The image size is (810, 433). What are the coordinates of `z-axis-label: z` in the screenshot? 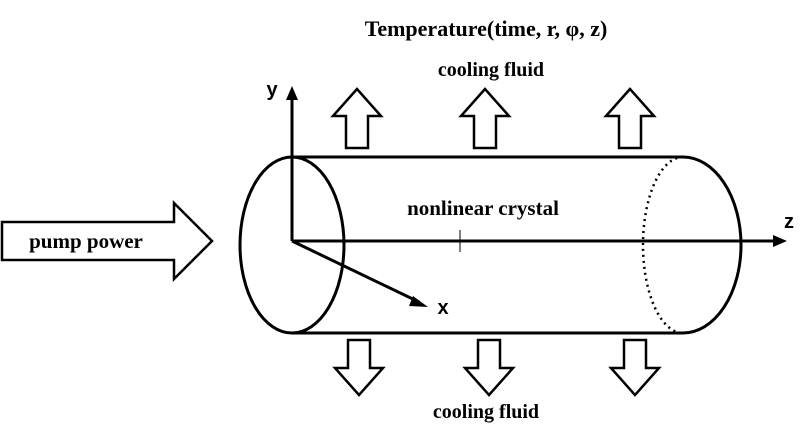 It's located at (789, 222).